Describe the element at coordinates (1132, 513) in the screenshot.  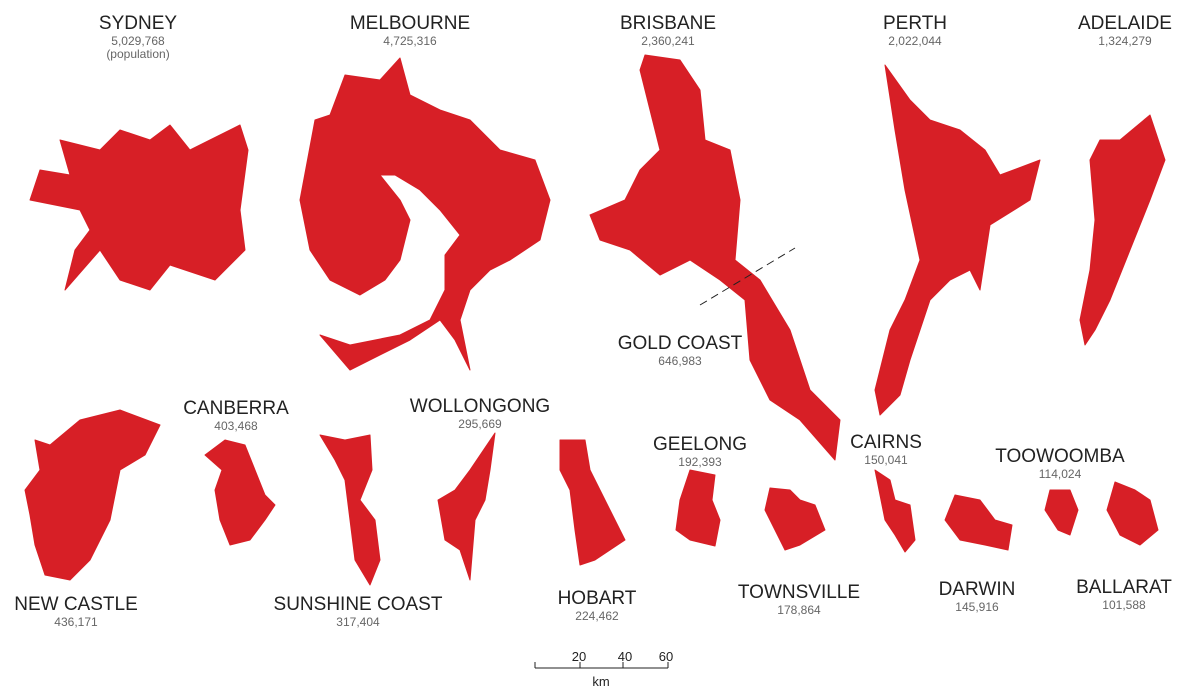
I see `ballarat-shape` at that location.